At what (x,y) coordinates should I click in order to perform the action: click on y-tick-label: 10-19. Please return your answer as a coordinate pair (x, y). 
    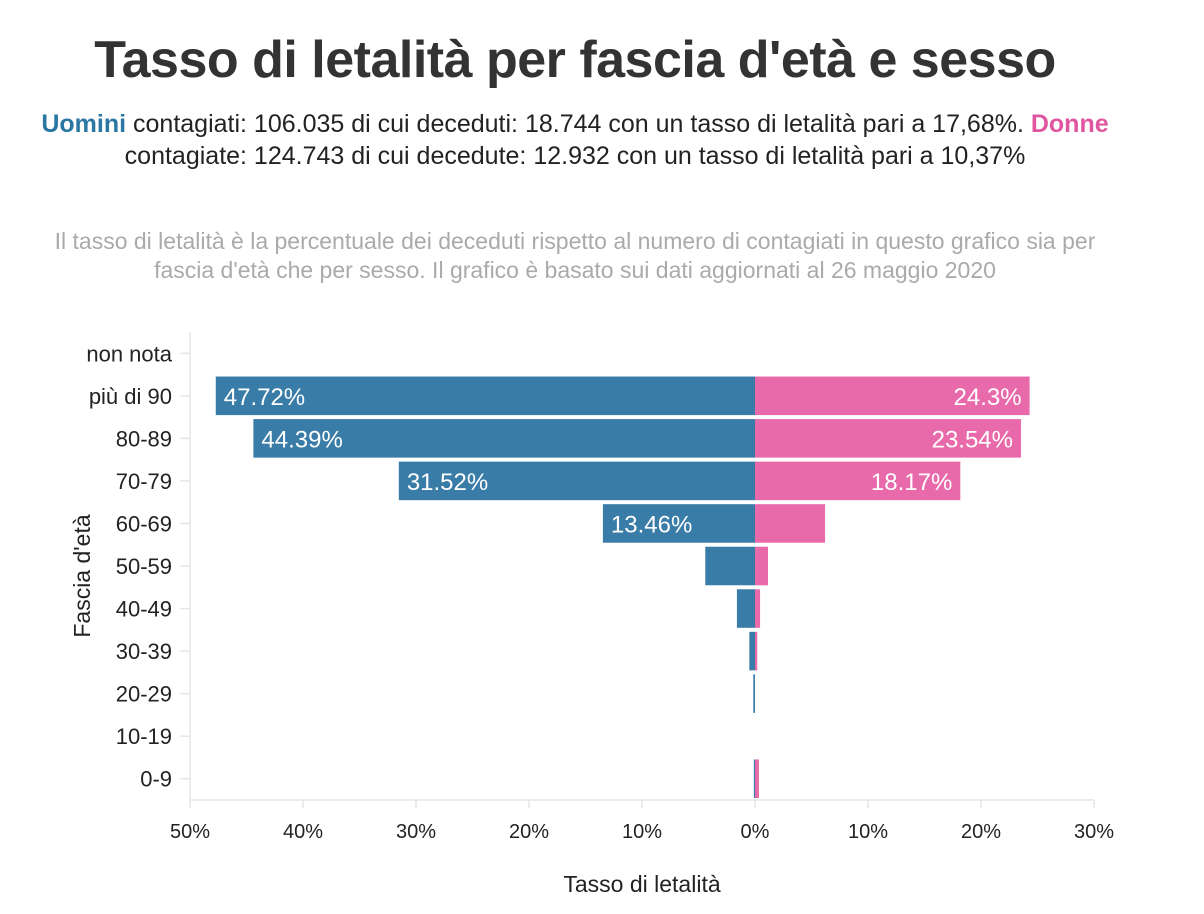
    Looking at the image, I should click on (144, 736).